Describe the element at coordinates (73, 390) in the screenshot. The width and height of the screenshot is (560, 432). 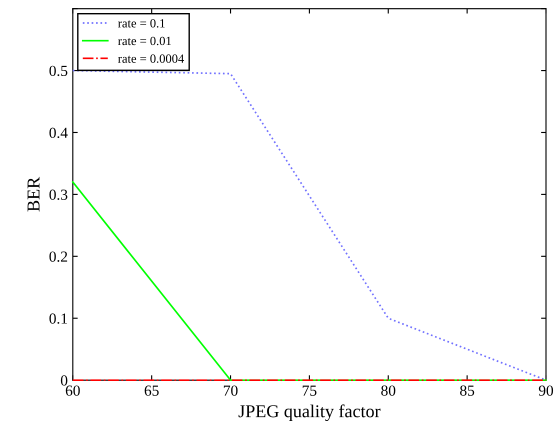
I see `x-tick-label: 60` at that location.